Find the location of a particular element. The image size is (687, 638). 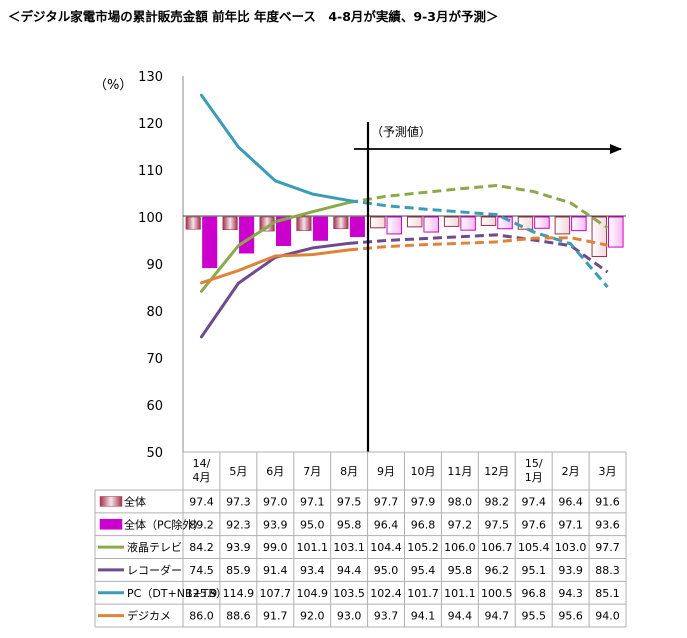

table-value: 103.1 is located at coordinates (349, 547).